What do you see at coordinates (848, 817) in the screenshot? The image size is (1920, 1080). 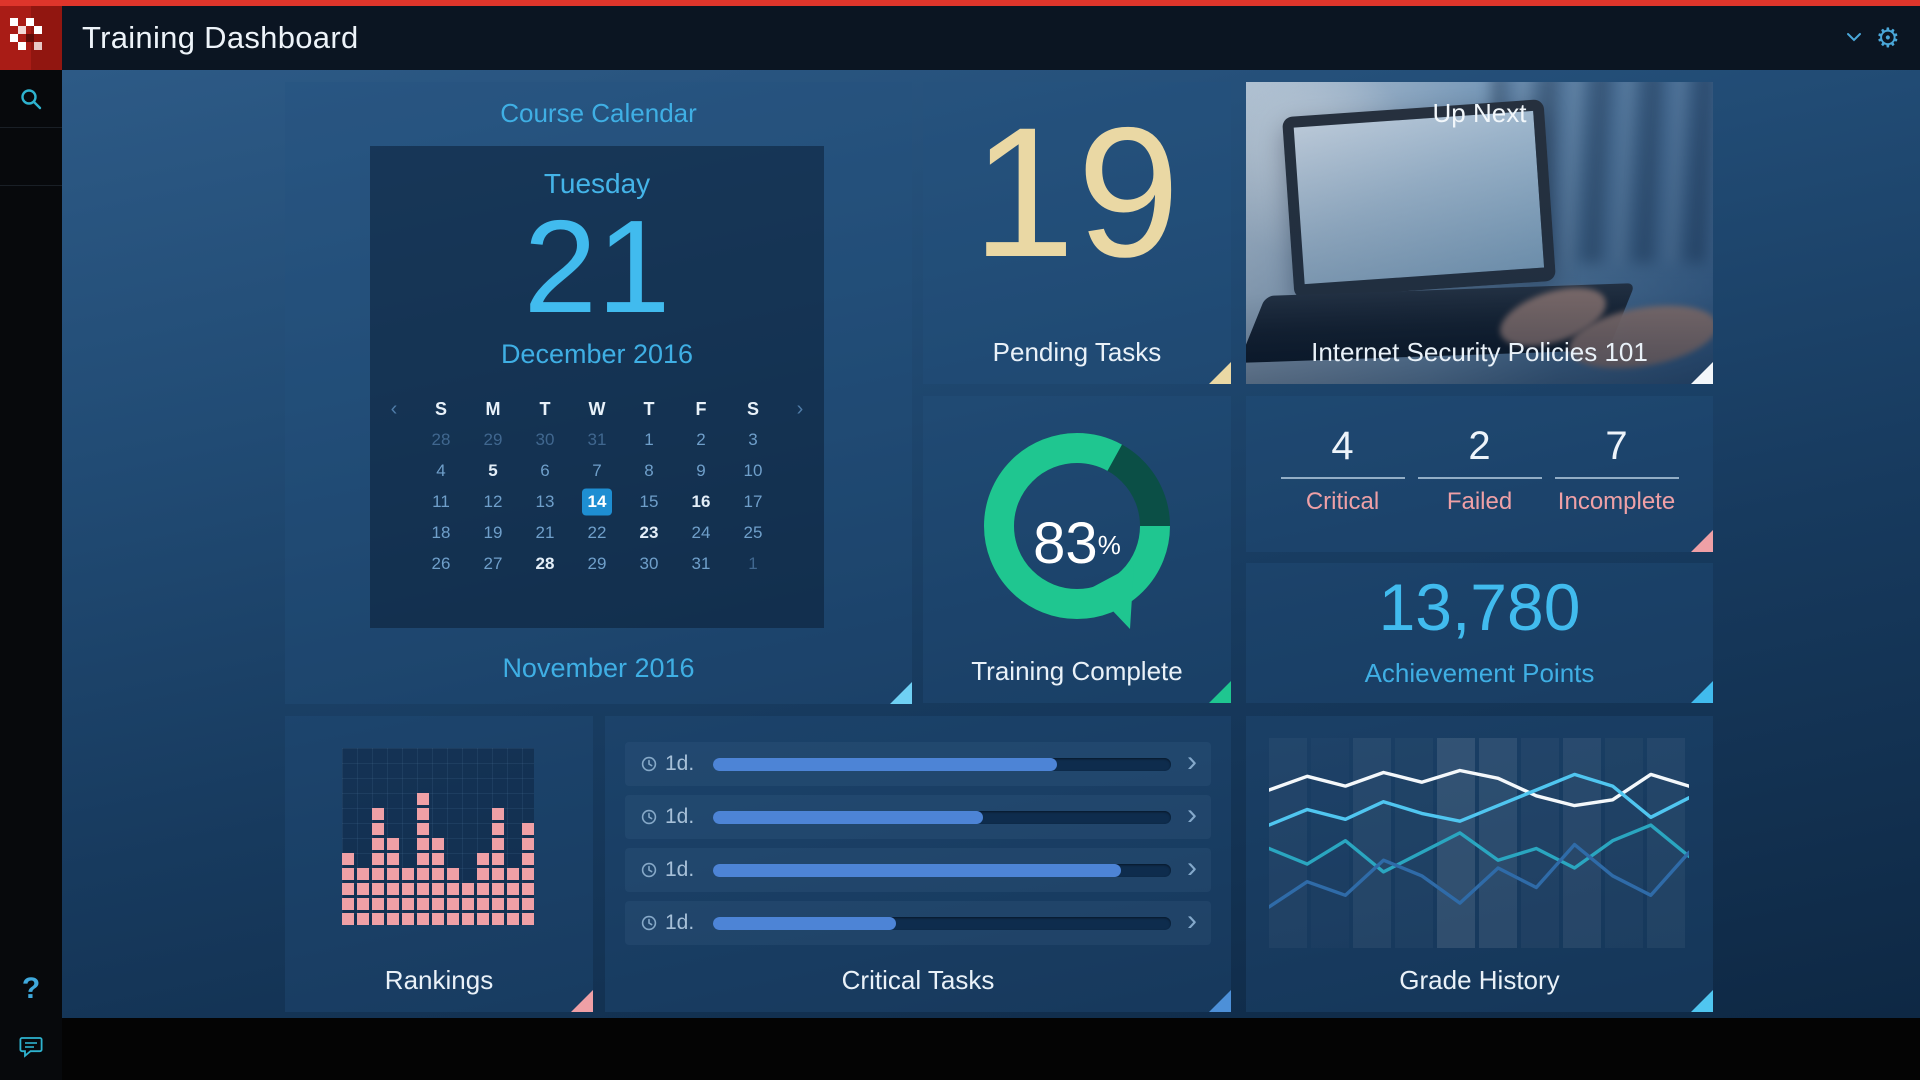 I see `task-progress-fill` at bounding box center [848, 817].